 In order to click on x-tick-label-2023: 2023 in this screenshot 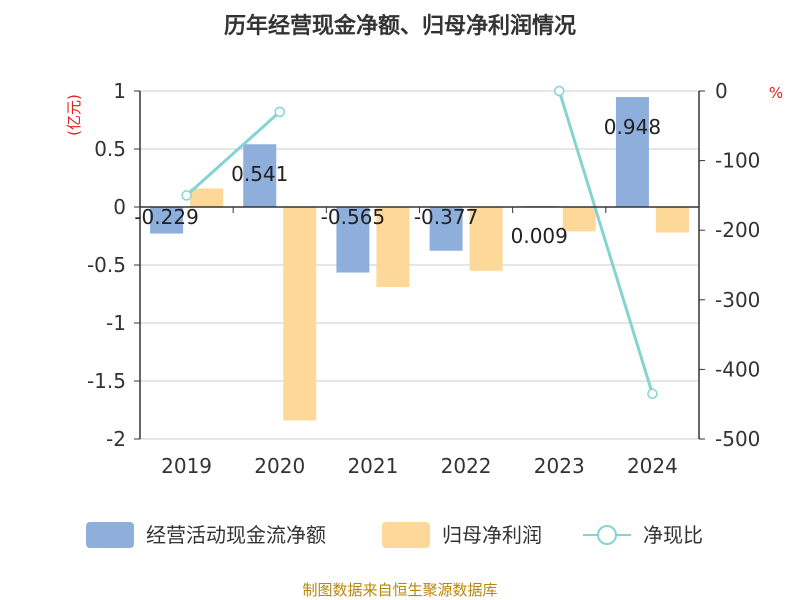, I will do `click(559, 466)`.